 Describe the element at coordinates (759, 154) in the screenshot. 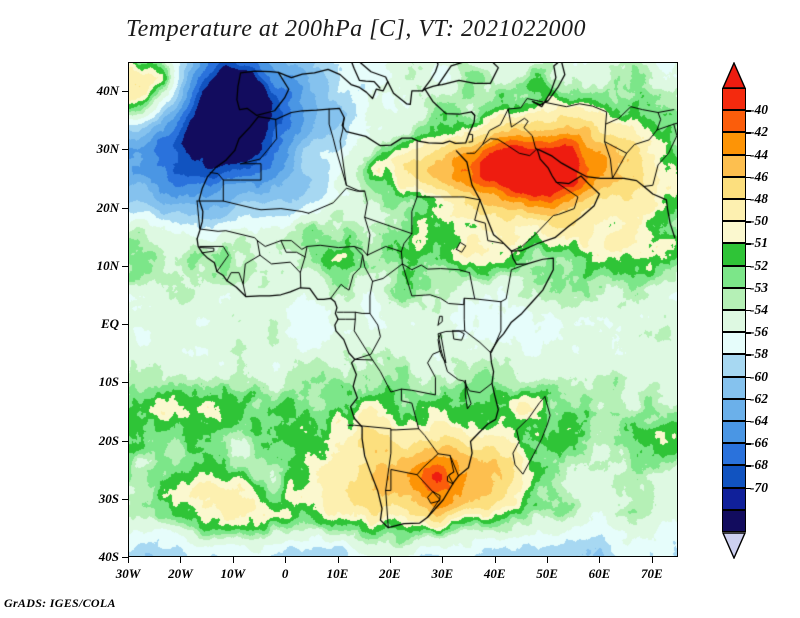

I see `colorbar-tick-label: -44` at that location.